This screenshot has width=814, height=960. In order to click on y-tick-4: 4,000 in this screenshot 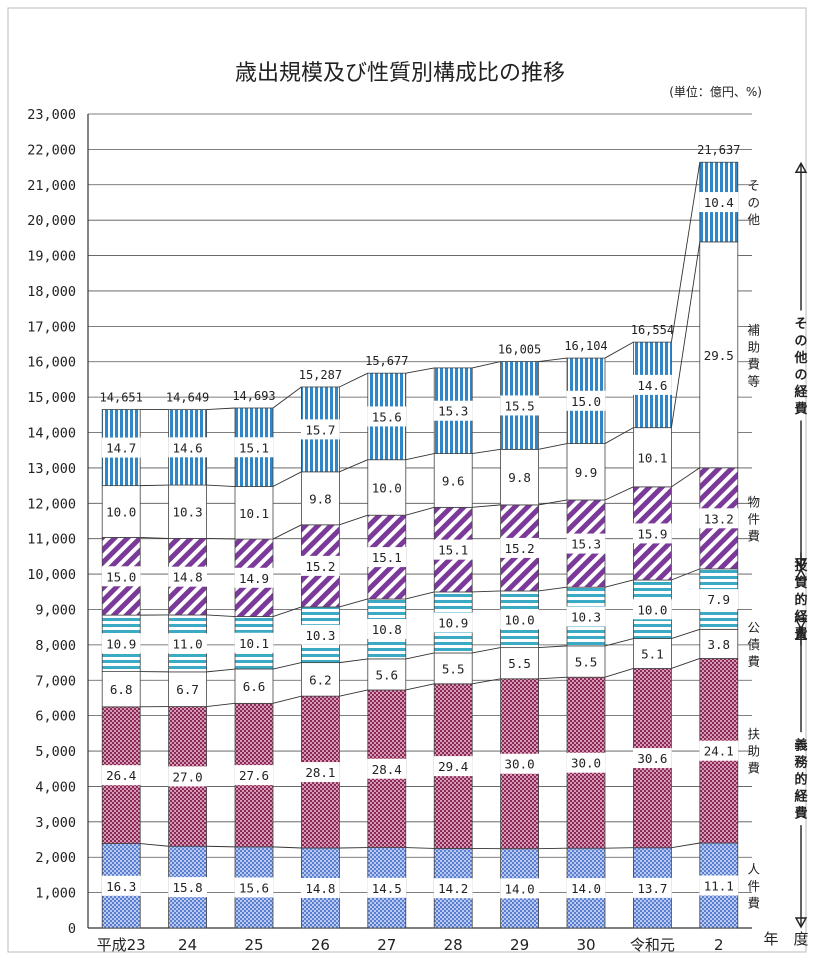, I will do `click(55, 787)`.